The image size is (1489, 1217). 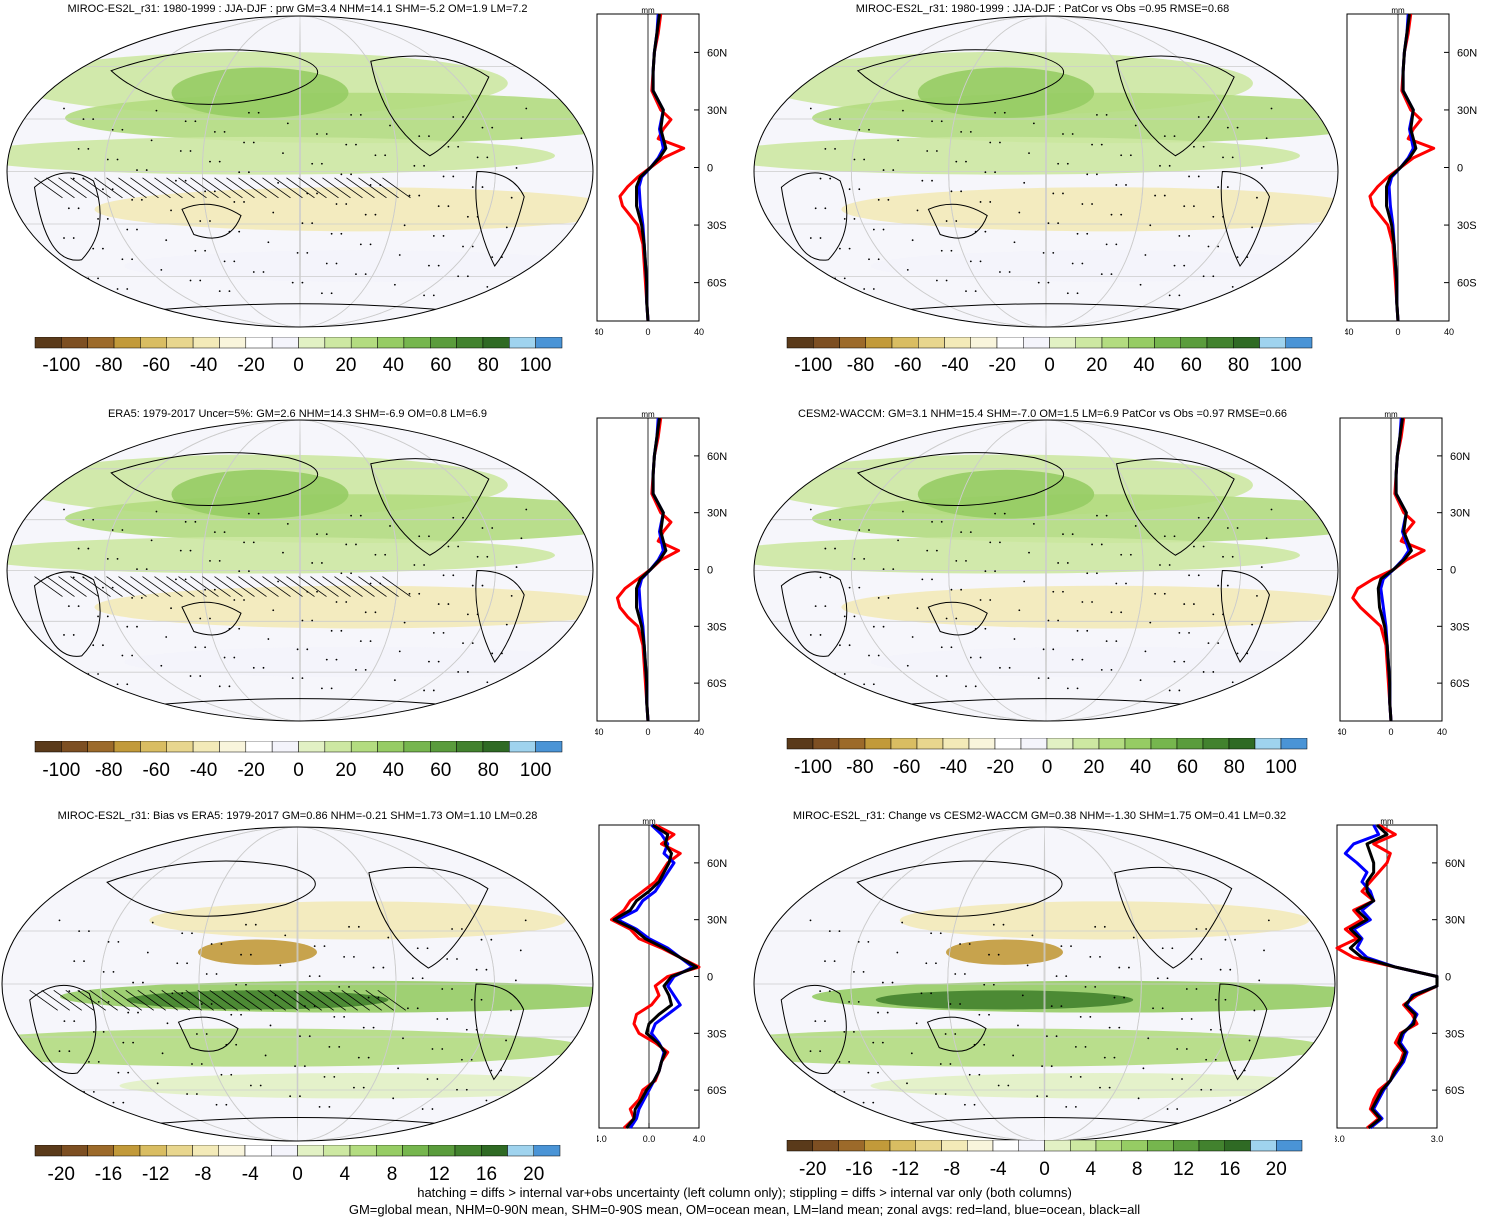 I want to click on zonal-mean-plot-2: mm 60N 30N 0 30S 60S -40 0 40, so click(x=1411, y=171).